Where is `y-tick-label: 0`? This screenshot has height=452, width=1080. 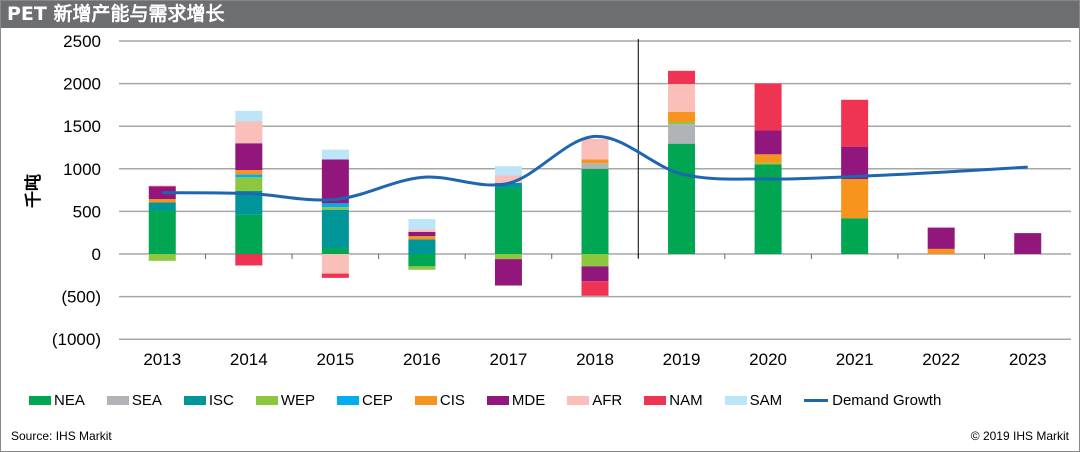 y-tick-label: 0 is located at coordinates (96, 254).